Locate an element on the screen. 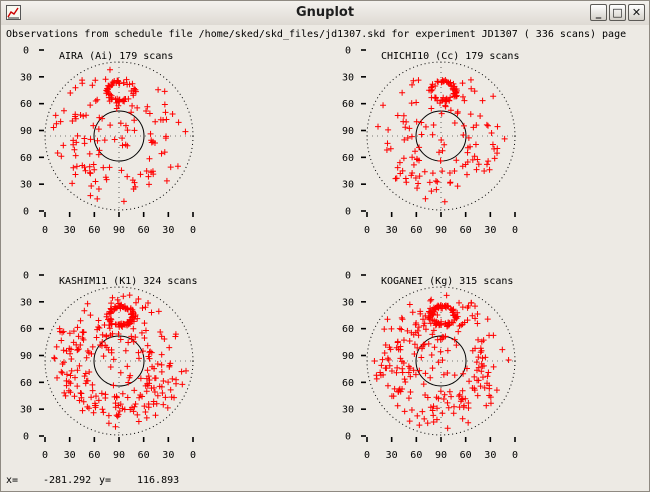  title-bar: Gnuplot _ □ ✕ is located at coordinates (325, 13).